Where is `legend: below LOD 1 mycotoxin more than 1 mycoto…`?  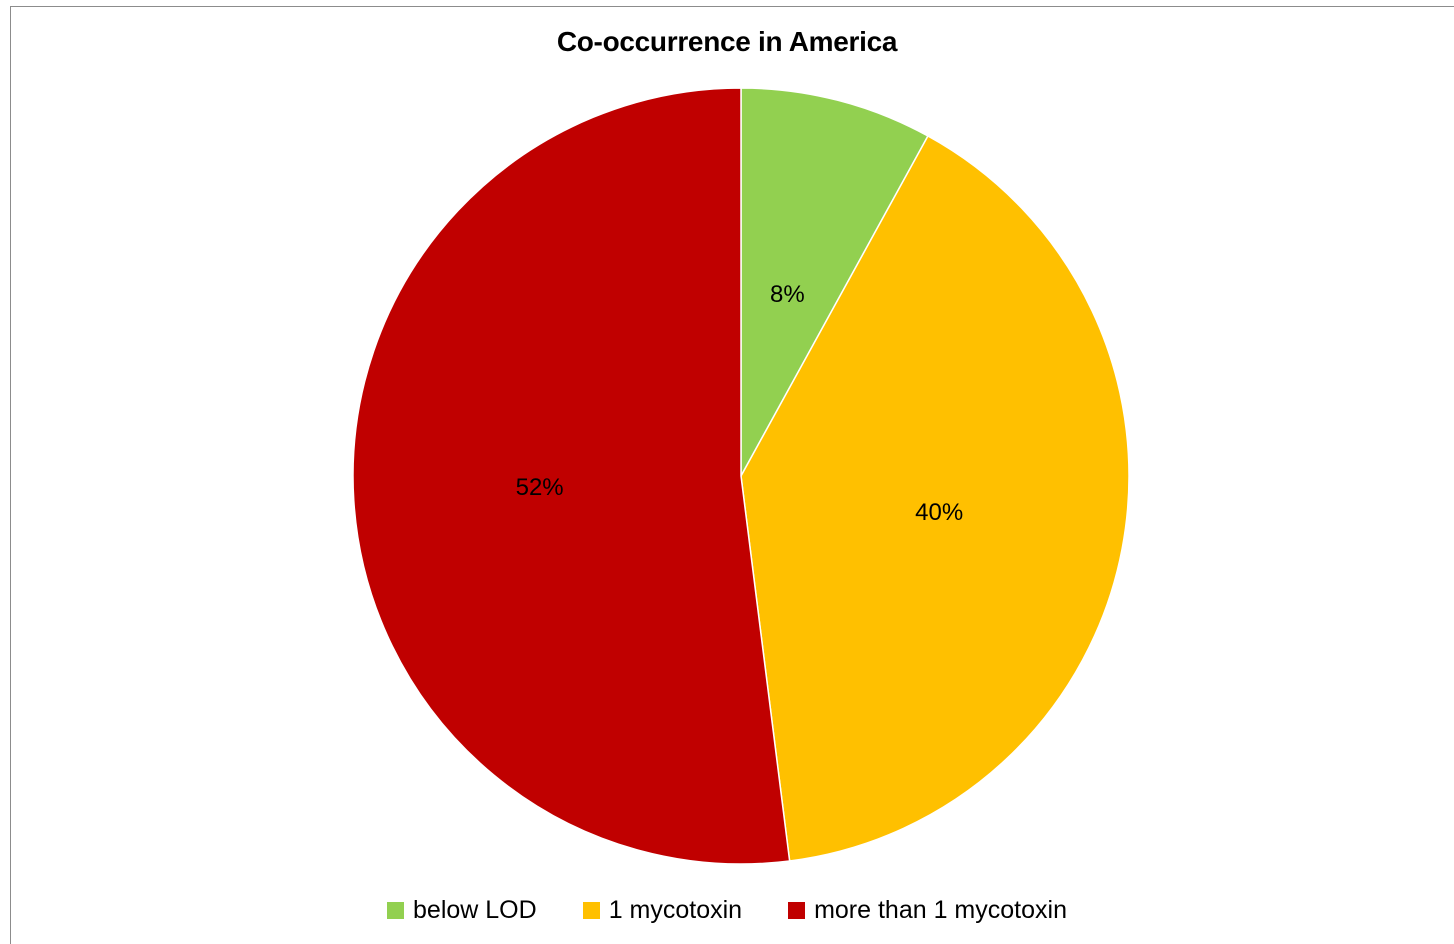 legend: below LOD 1 mycotoxin more than 1 mycoto… is located at coordinates (727, 910).